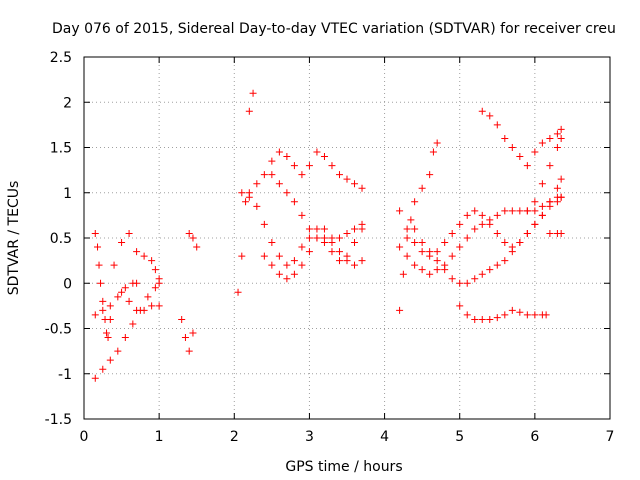  I want to click on y-tick-label: 2.5, so click(61, 58).